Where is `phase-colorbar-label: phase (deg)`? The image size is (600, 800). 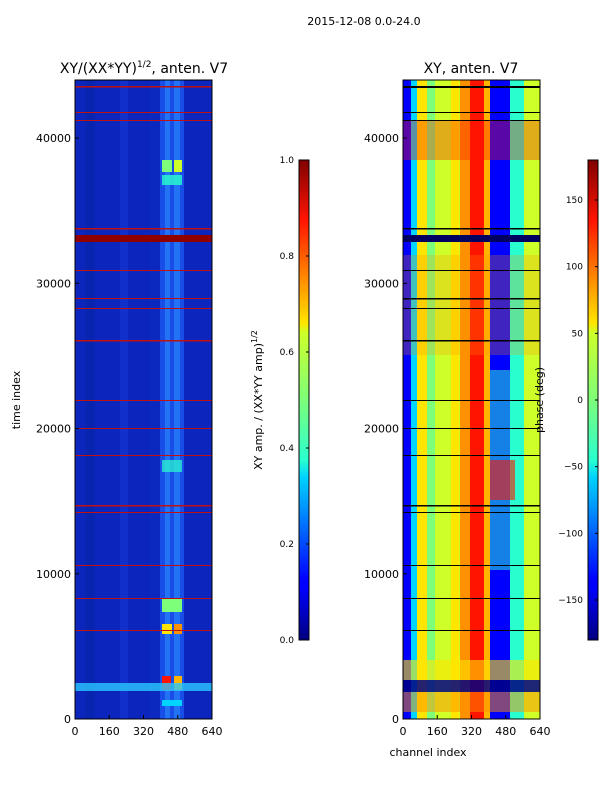 phase-colorbar-label: phase (deg) is located at coordinates (539, 400).